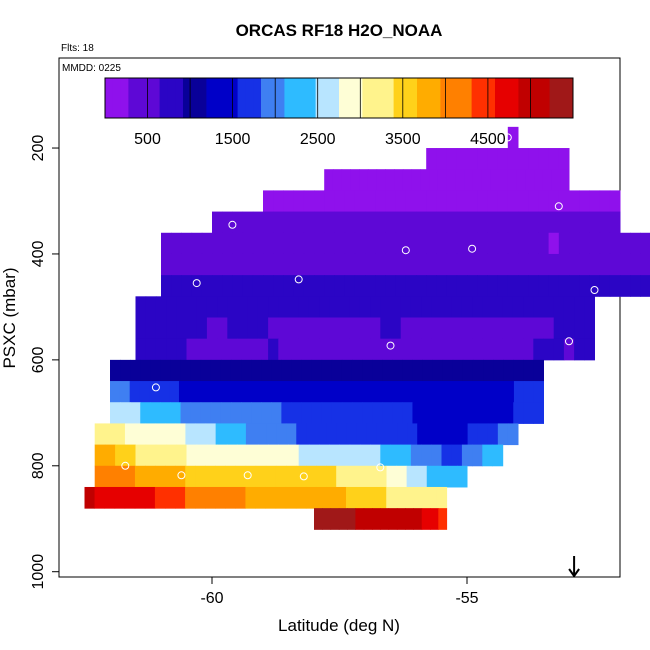 This screenshot has width=650, height=650. I want to click on x-axis: -60 -55, so click(339, 592).